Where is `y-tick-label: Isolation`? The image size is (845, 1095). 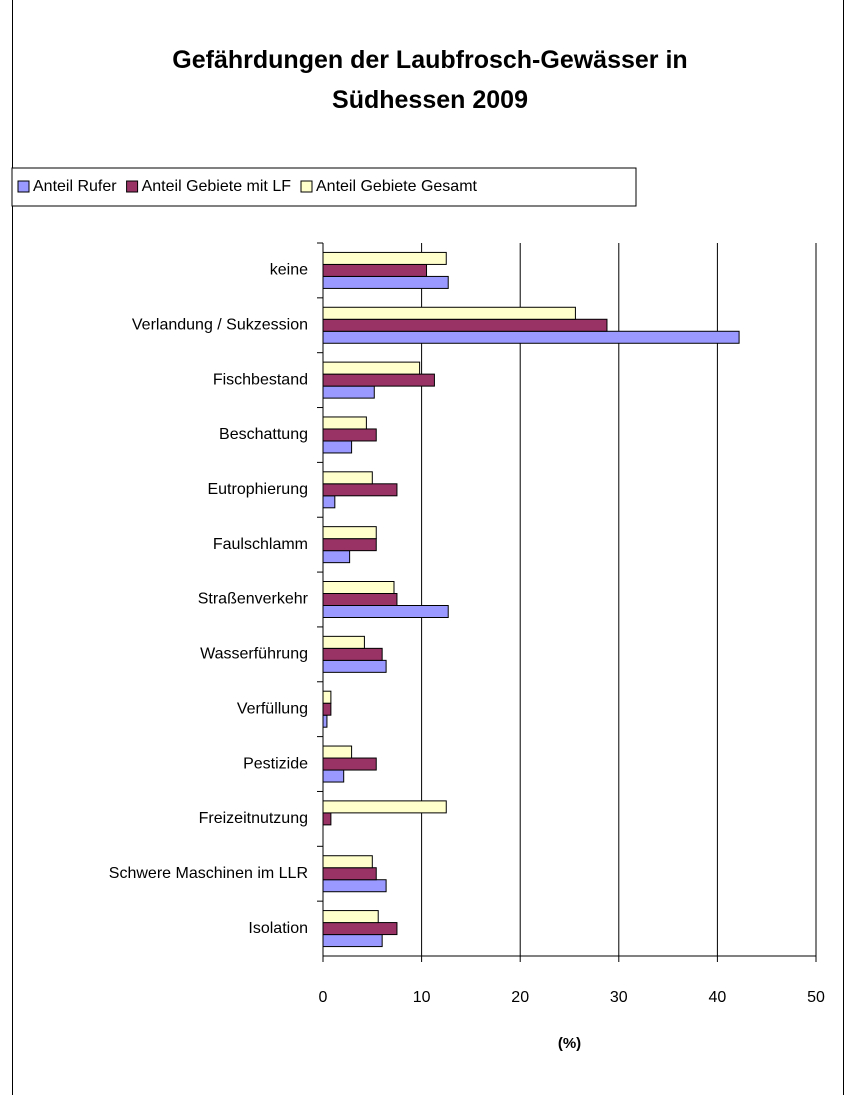
y-tick-label: Isolation is located at coordinates (278, 928).